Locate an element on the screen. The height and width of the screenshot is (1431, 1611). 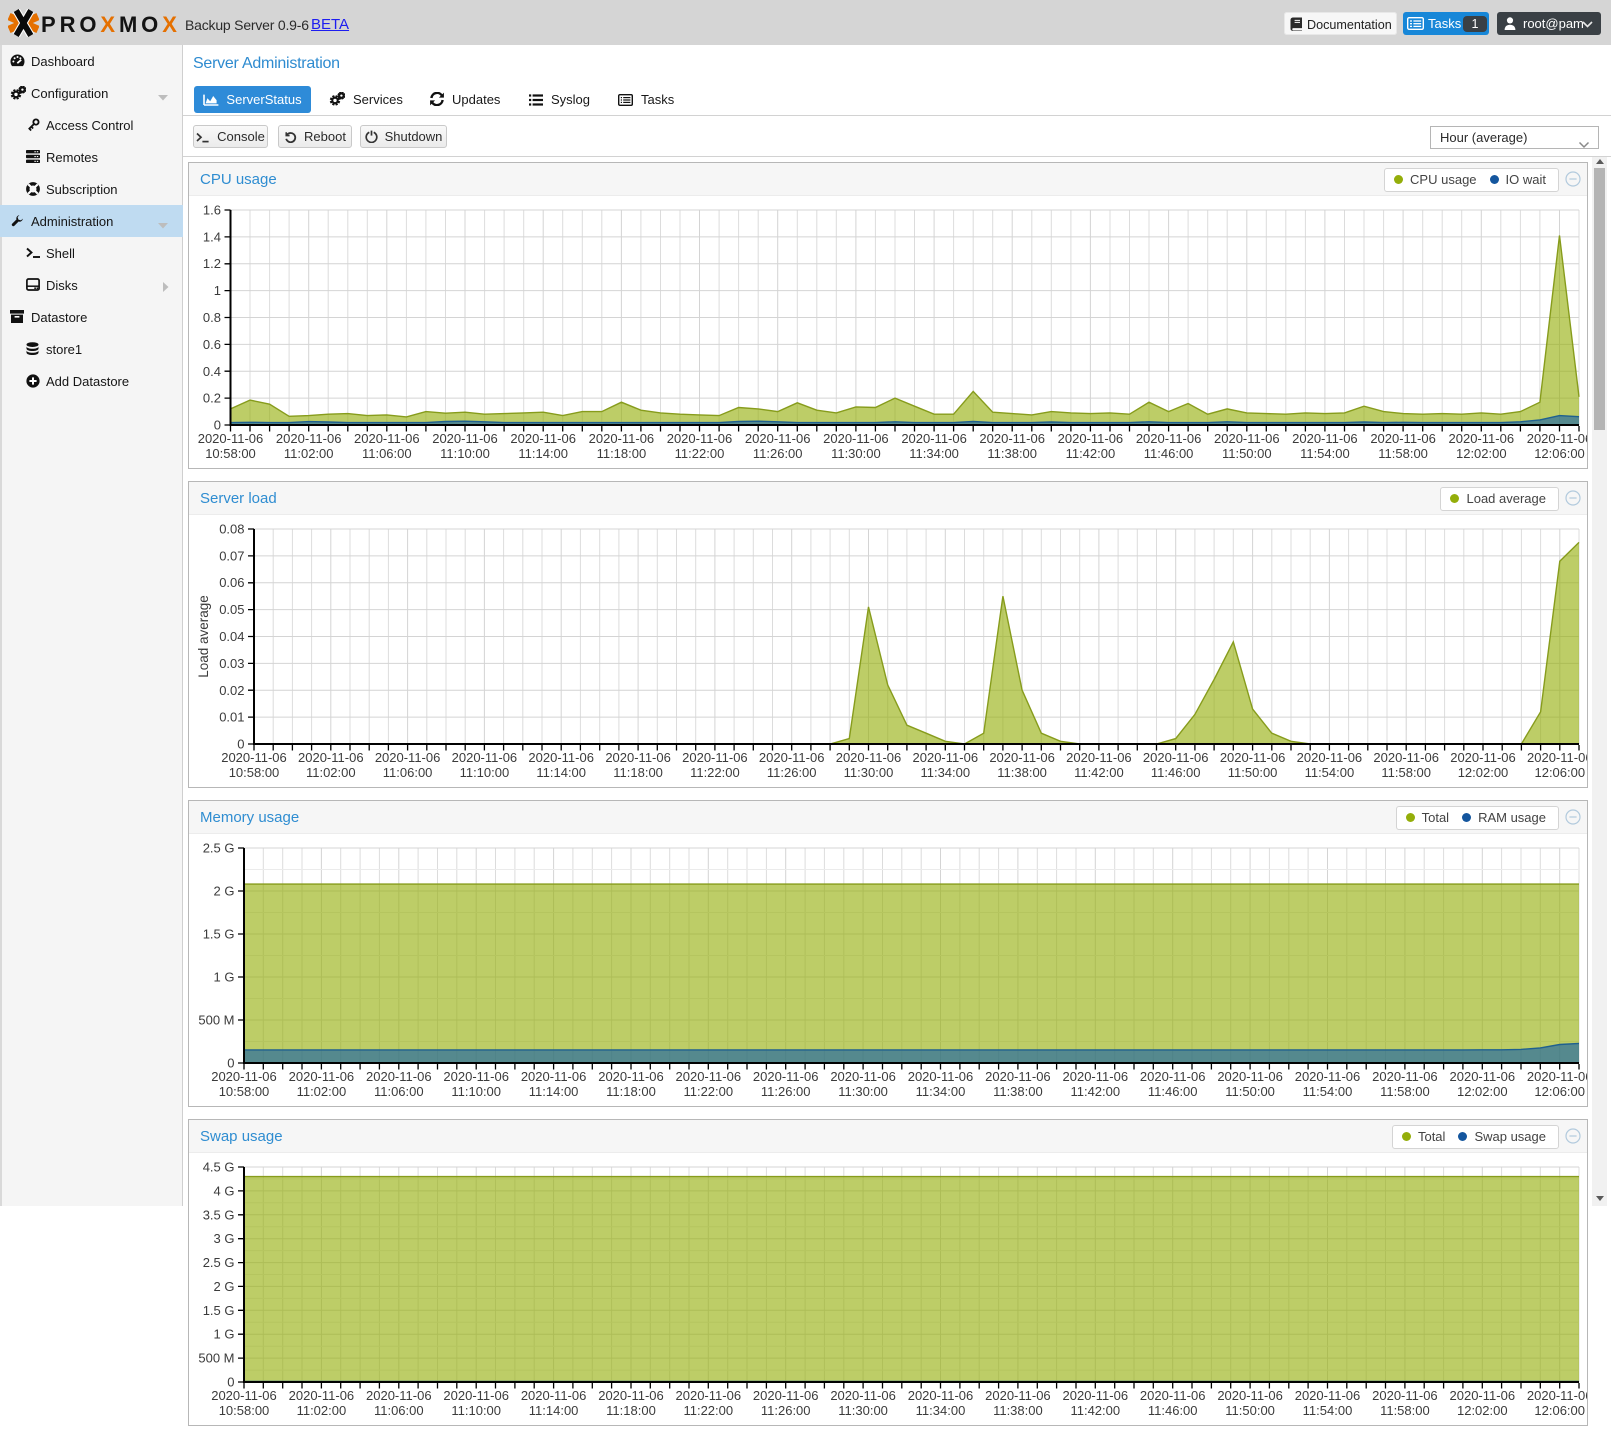
svg-text: 11:38:00 is located at coordinates (1022, 772).